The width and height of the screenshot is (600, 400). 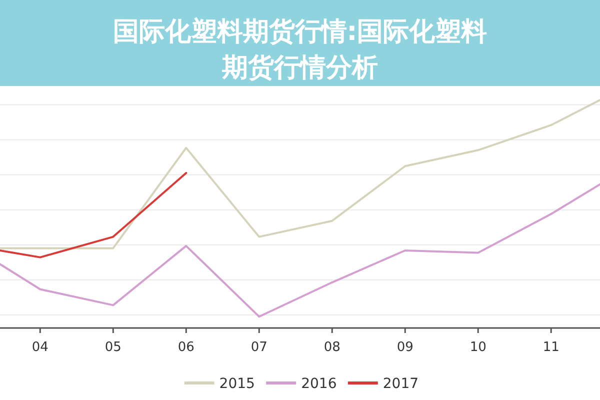 What do you see at coordinates (319, 384) in the screenshot?
I see `legend-label: 2016` at bounding box center [319, 384].